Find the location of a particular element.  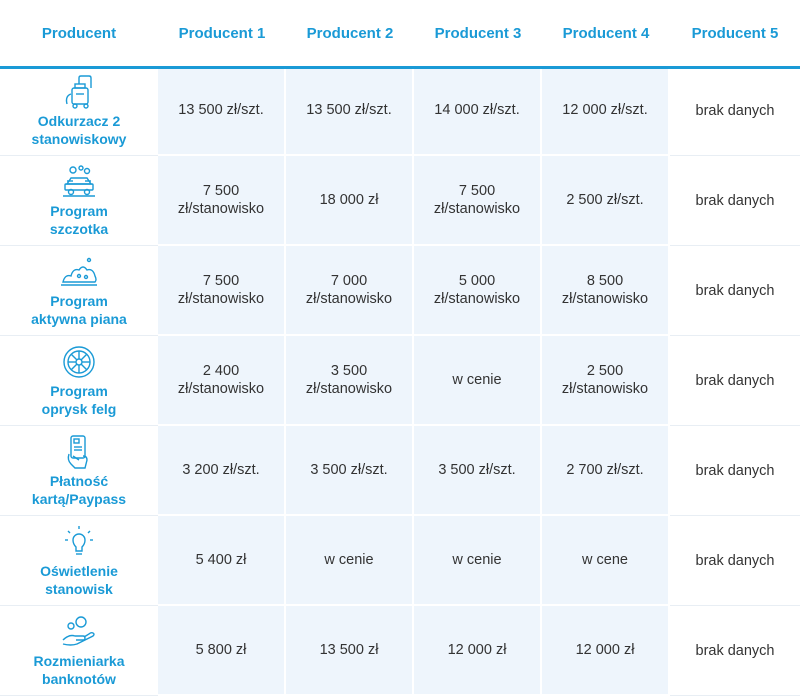

header-producent-1: Producent 1 is located at coordinates (222, 33).